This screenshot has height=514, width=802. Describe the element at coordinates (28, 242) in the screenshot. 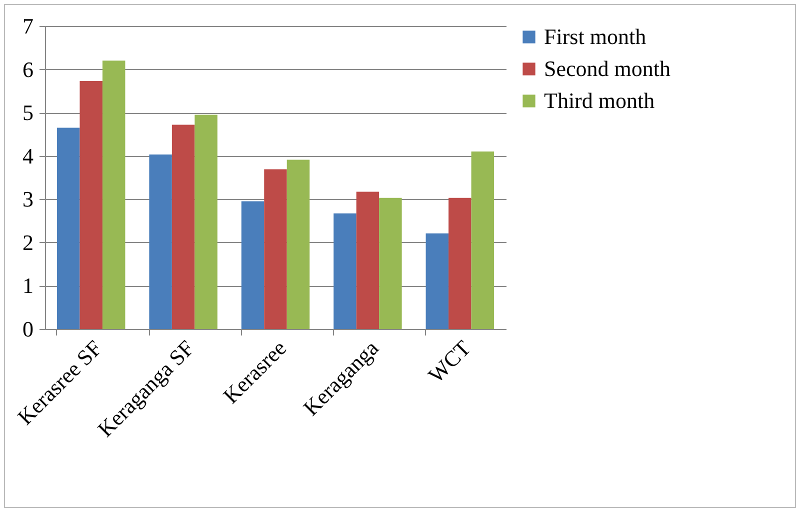

I see `y-tick-label: 2` at that location.